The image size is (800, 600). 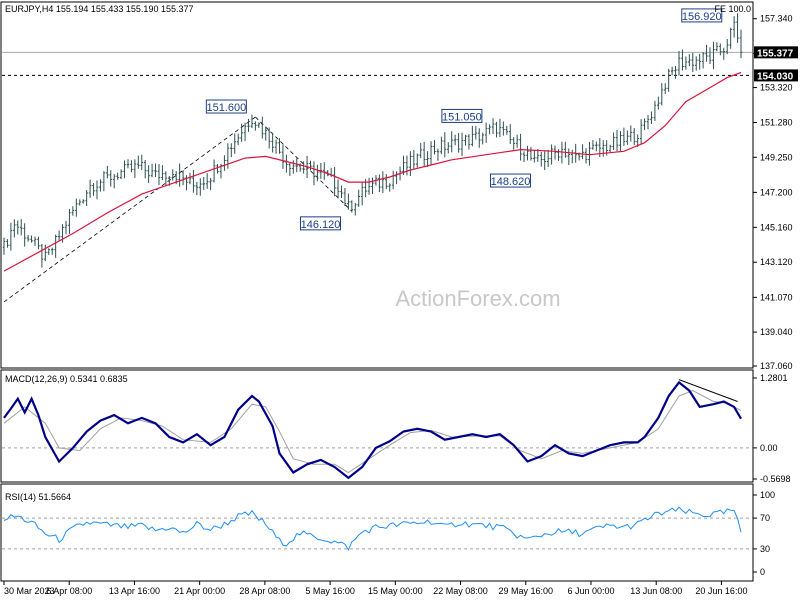 What do you see at coordinates (776, 227) in the screenshot?
I see `price-axis-label: 145.160` at bounding box center [776, 227].